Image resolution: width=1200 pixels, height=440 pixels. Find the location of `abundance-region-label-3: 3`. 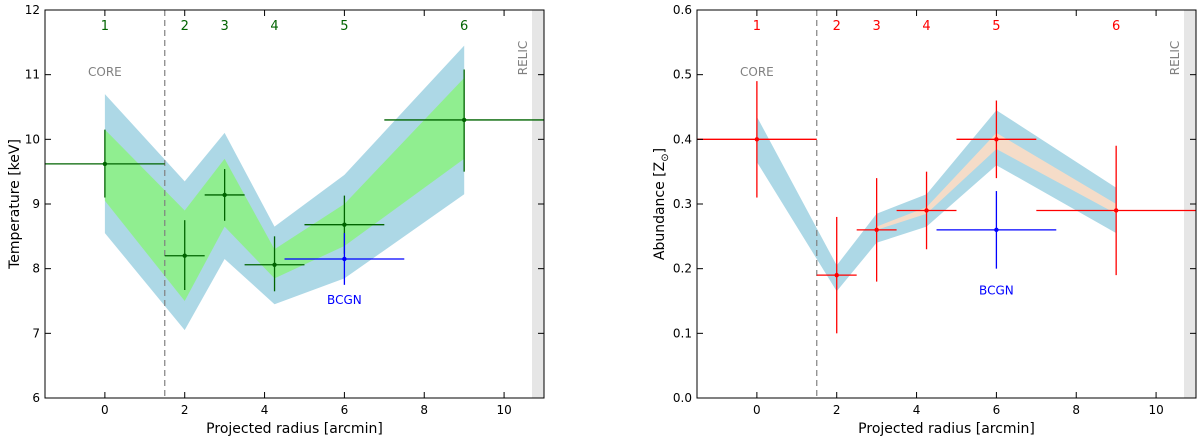

abundance-region-label-3: 3 is located at coordinates (876, 26).